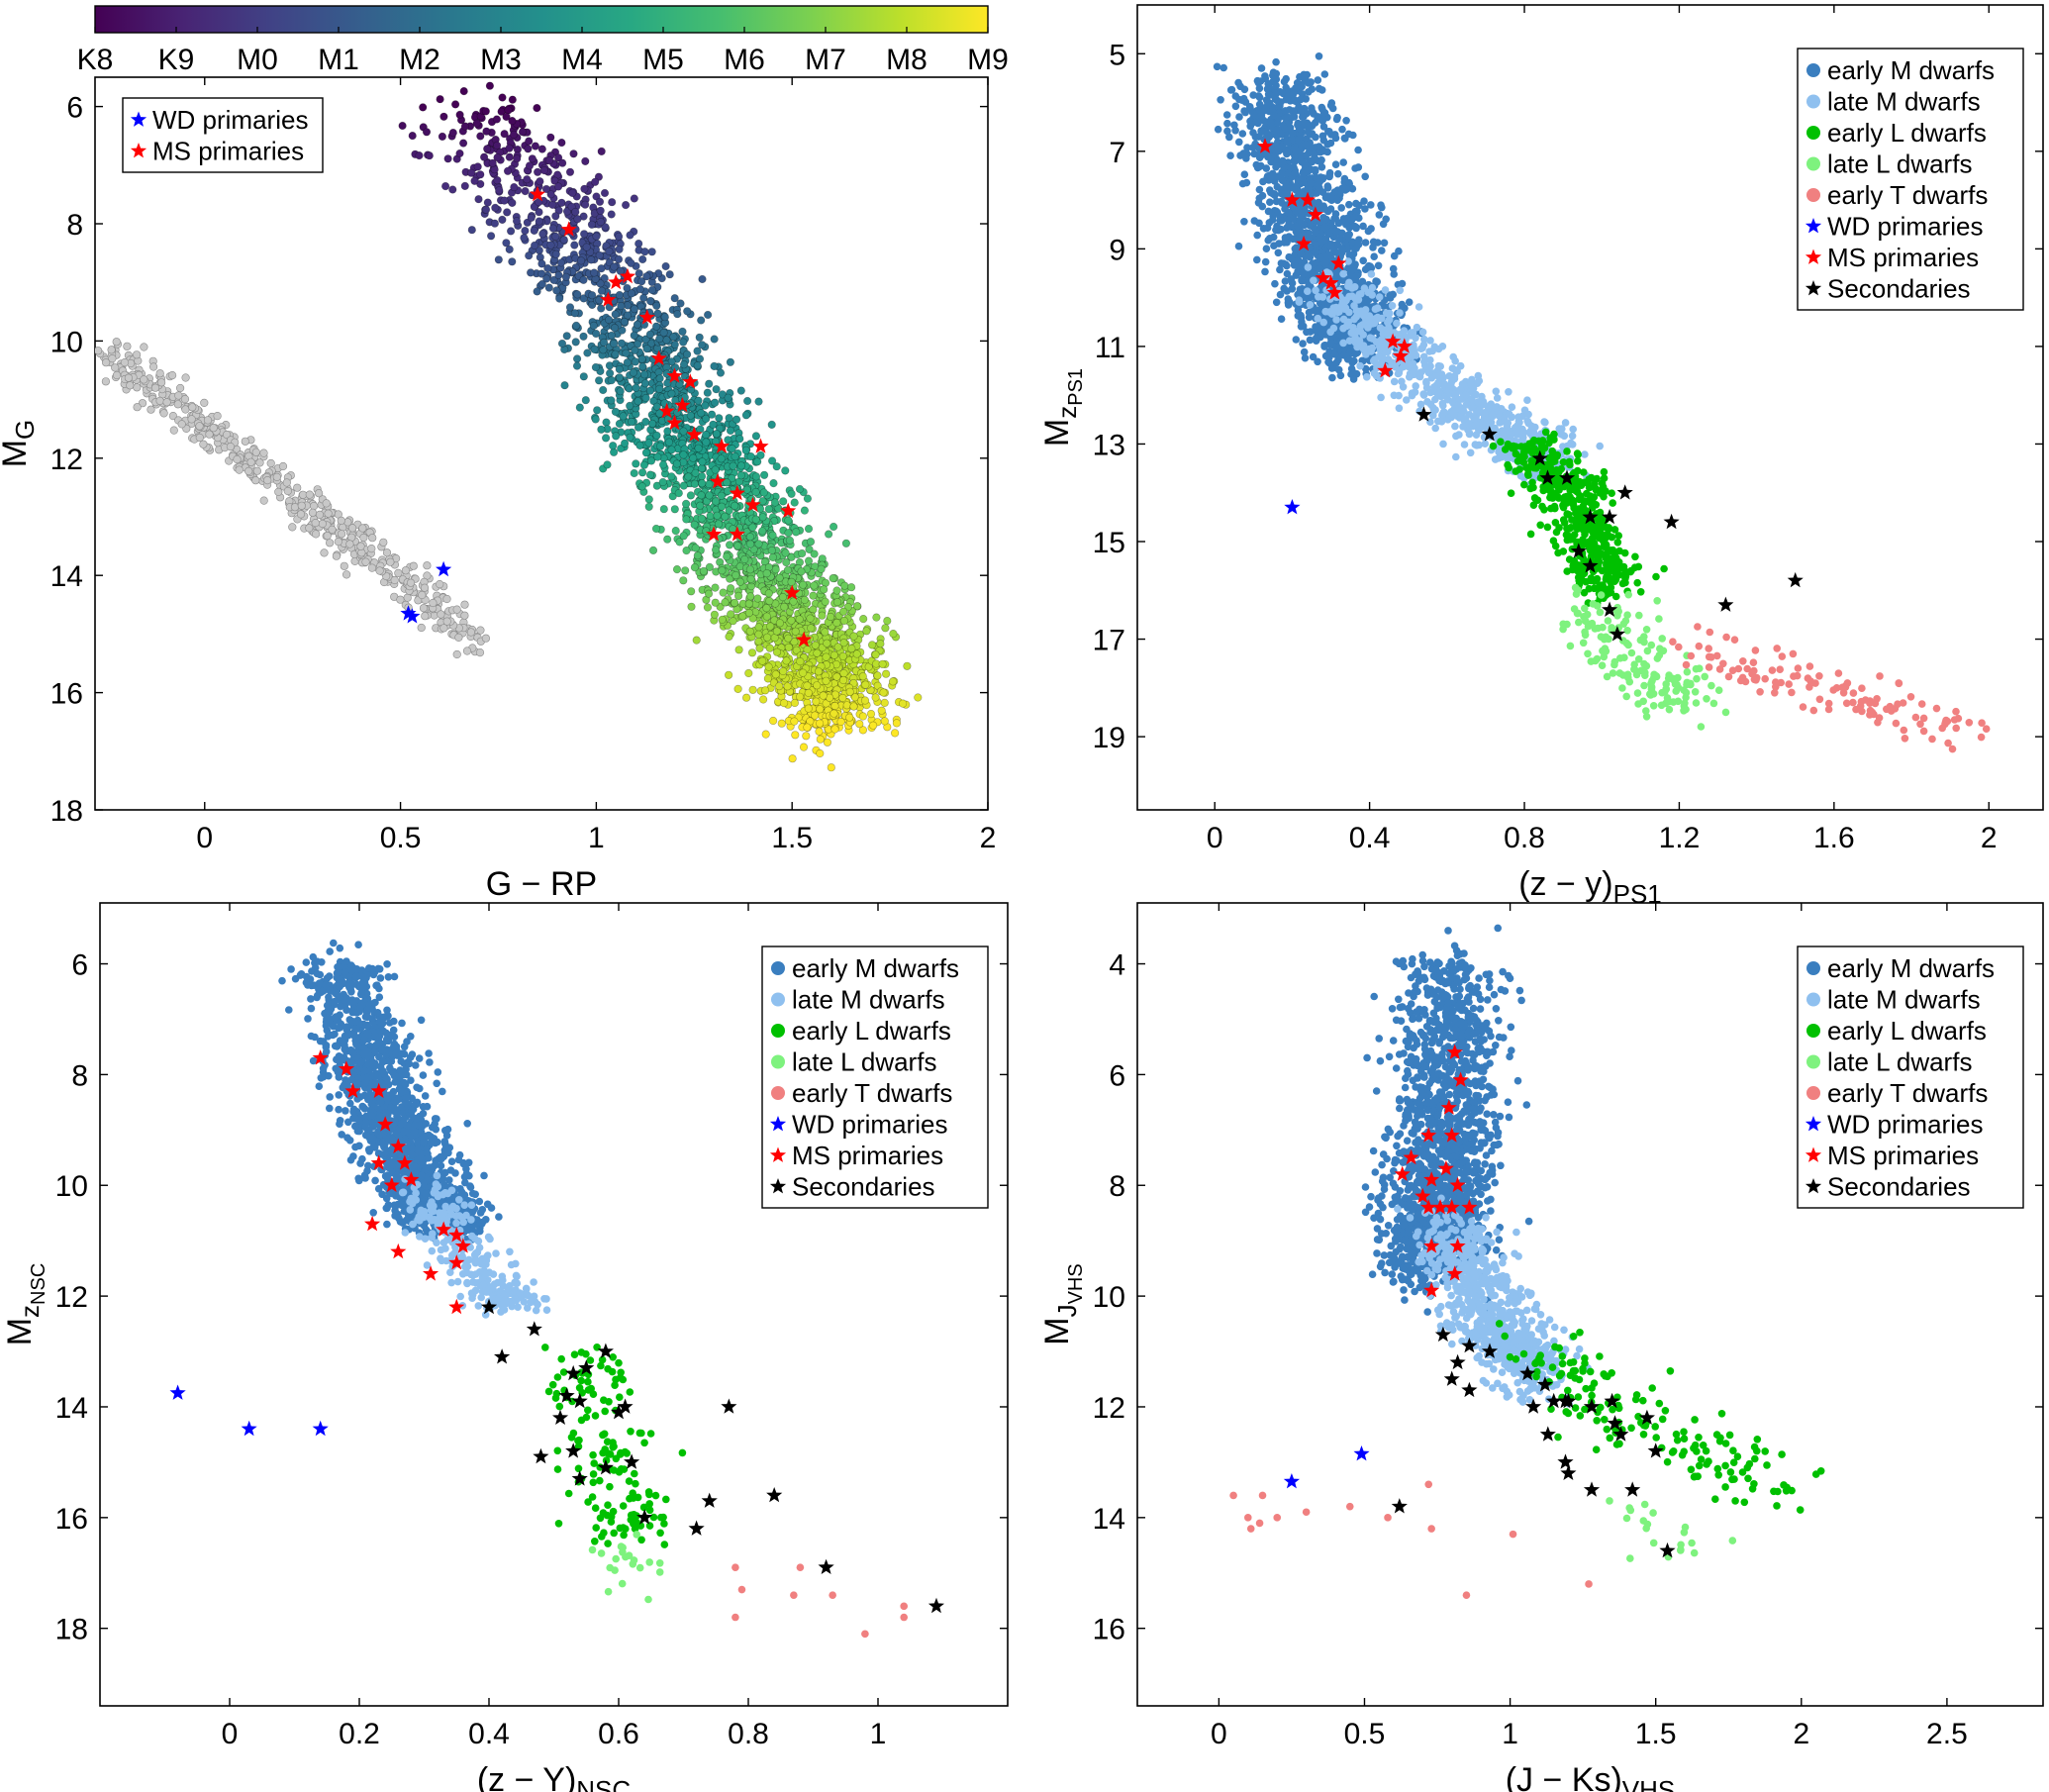 The height and width of the screenshot is (1792, 2049). I want to click on x-tick-label: 0, so click(205, 838).